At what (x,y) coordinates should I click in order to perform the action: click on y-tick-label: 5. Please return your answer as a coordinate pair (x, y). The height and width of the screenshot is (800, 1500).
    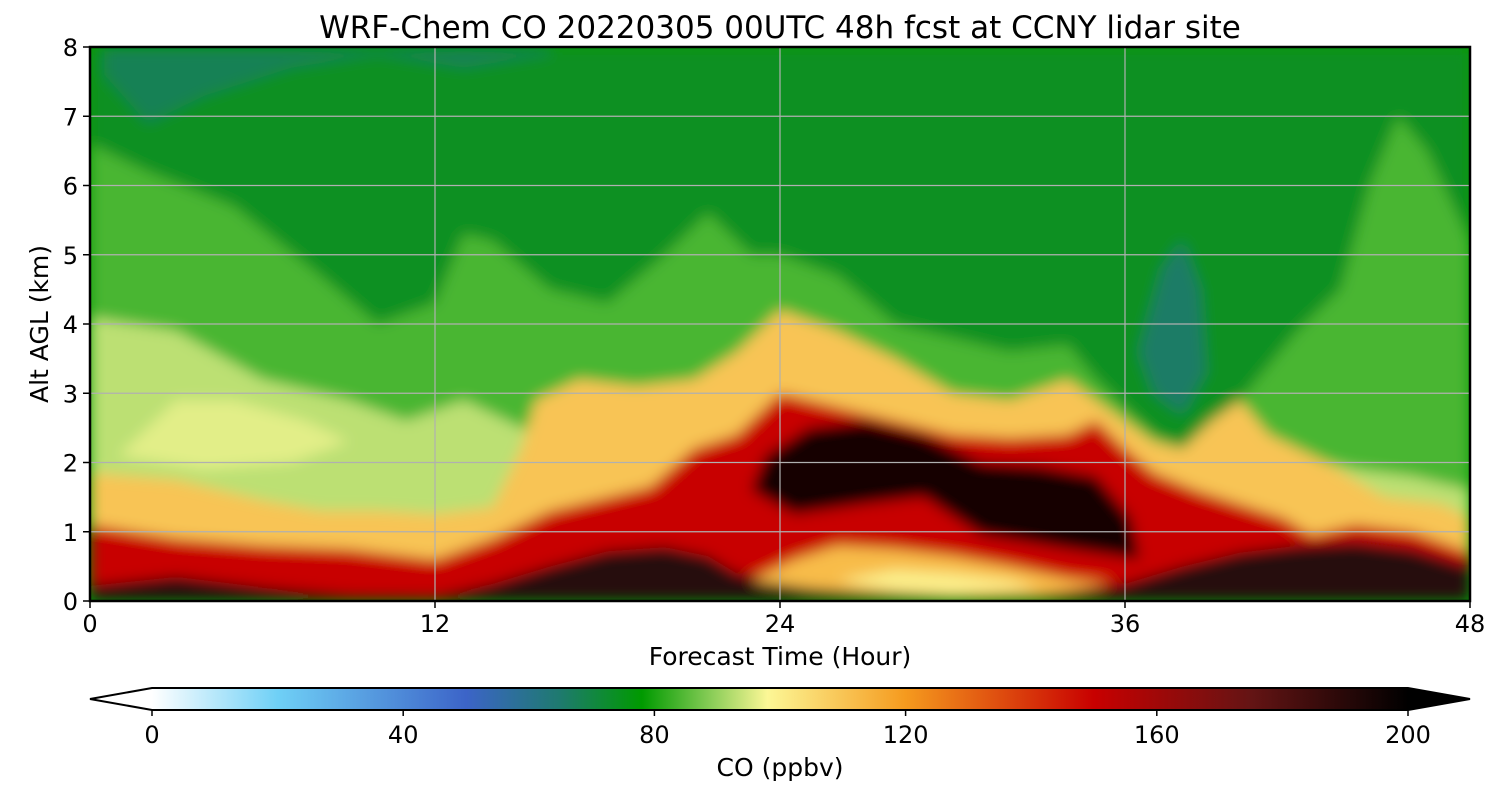
    Looking at the image, I should click on (70, 256).